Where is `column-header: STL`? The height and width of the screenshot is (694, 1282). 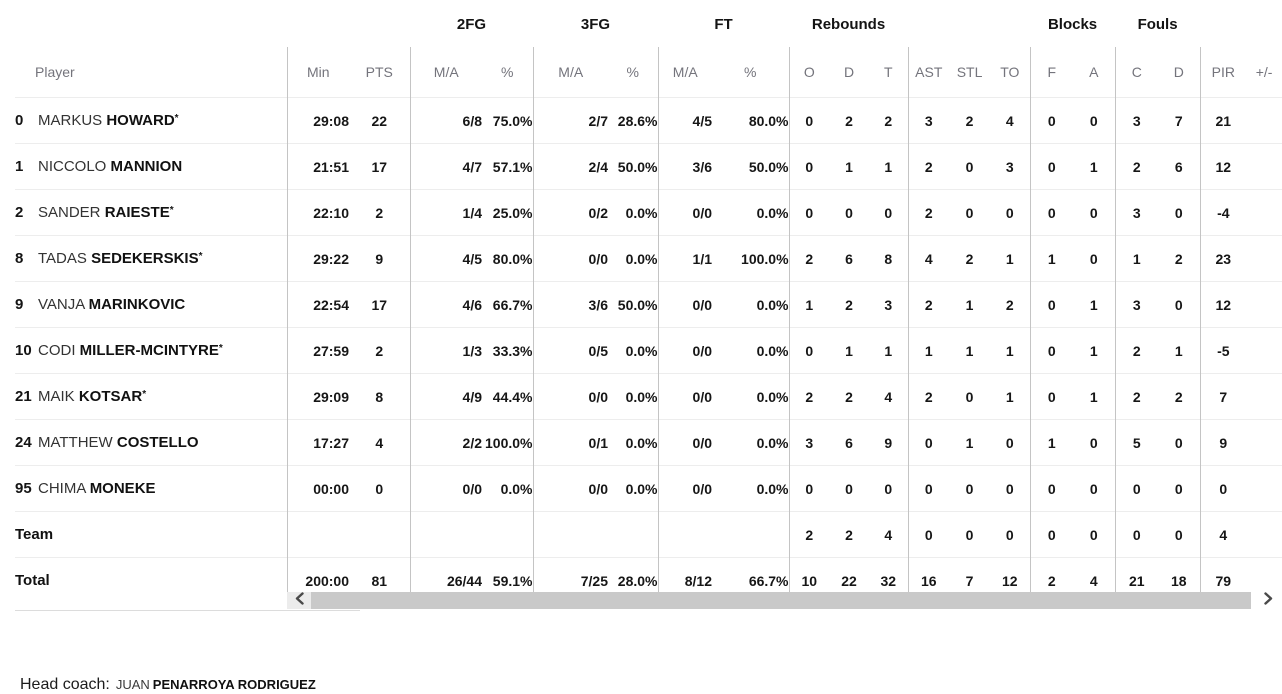
column-header: STL is located at coordinates (969, 72).